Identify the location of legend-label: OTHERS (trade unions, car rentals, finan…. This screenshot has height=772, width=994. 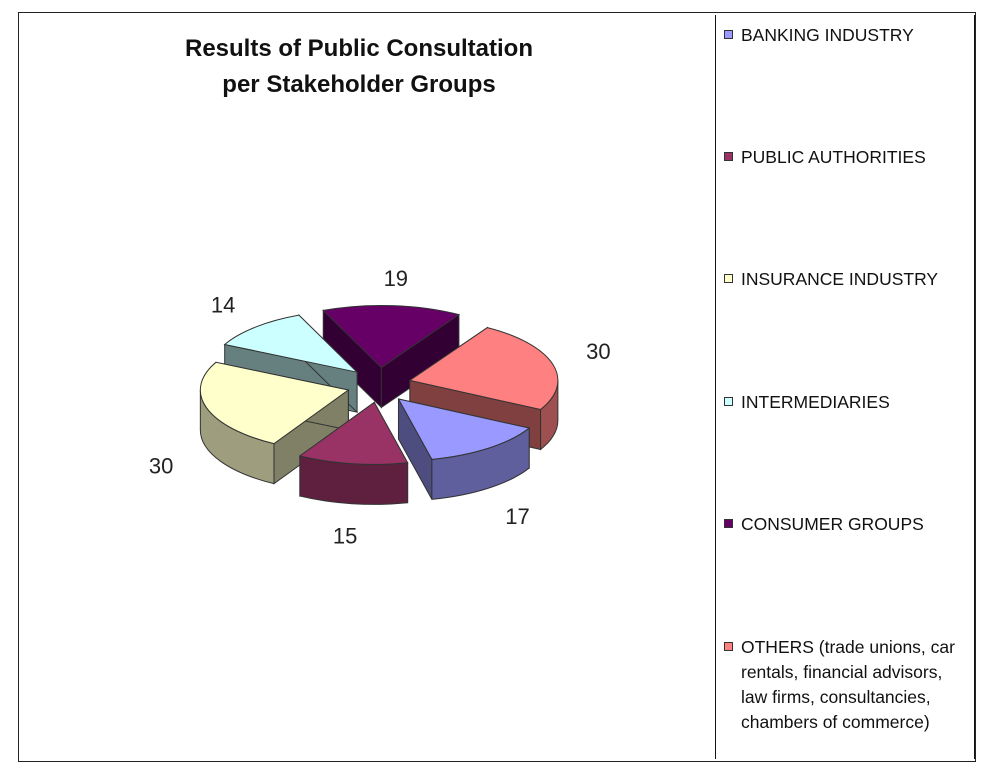
(848, 684).